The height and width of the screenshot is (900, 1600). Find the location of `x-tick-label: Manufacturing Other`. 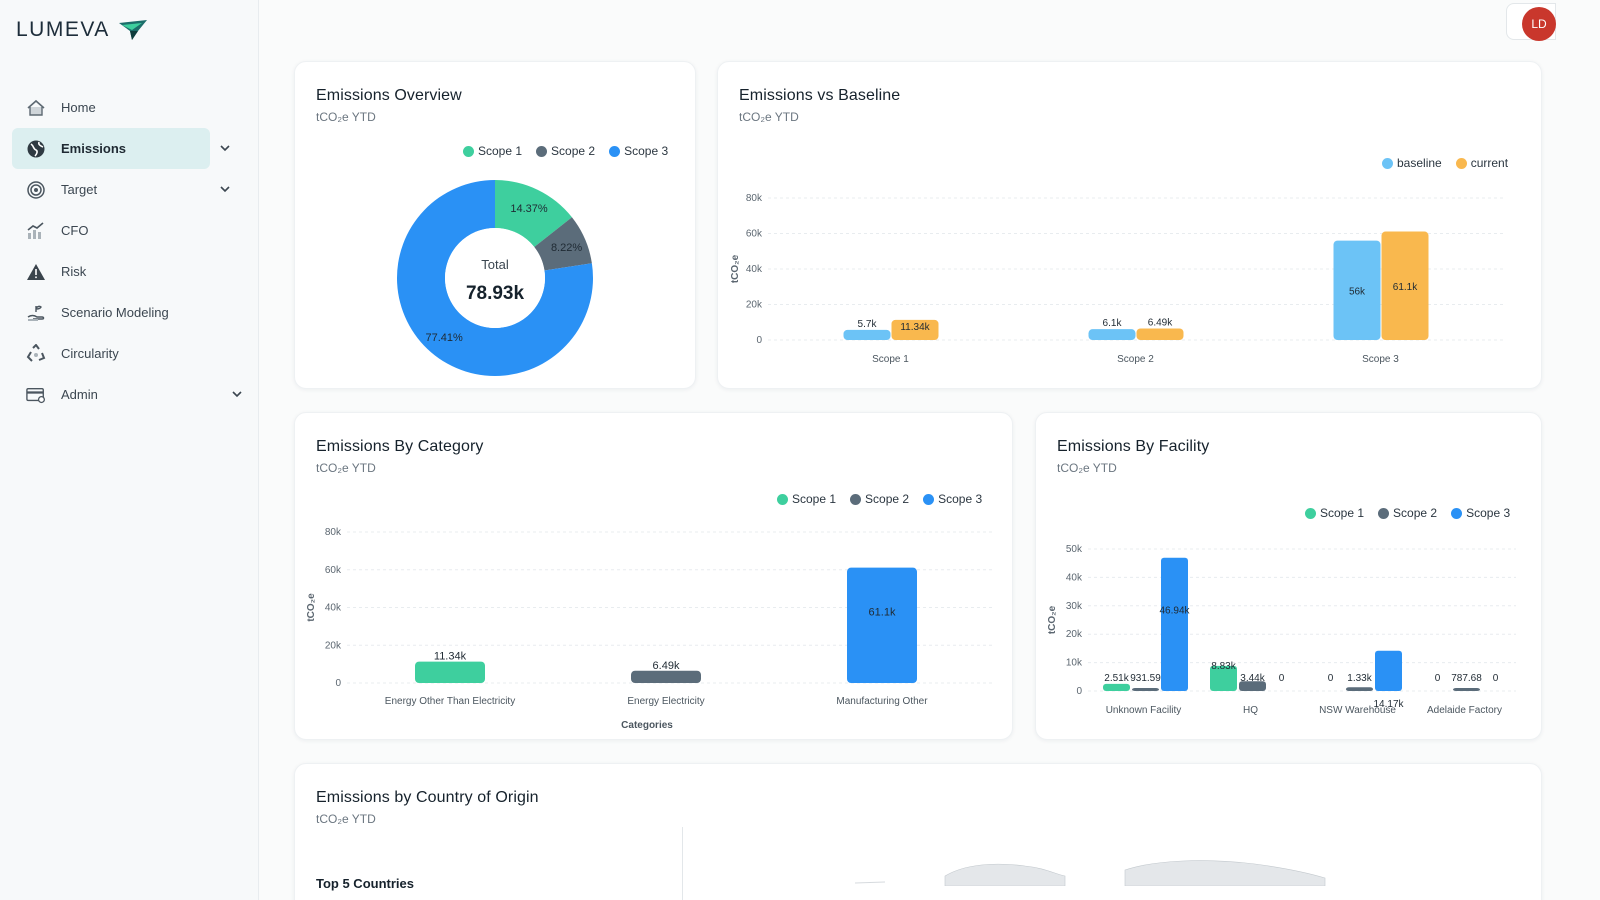

x-tick-label: Manufacturing Other is located at coordinates (882, 701).